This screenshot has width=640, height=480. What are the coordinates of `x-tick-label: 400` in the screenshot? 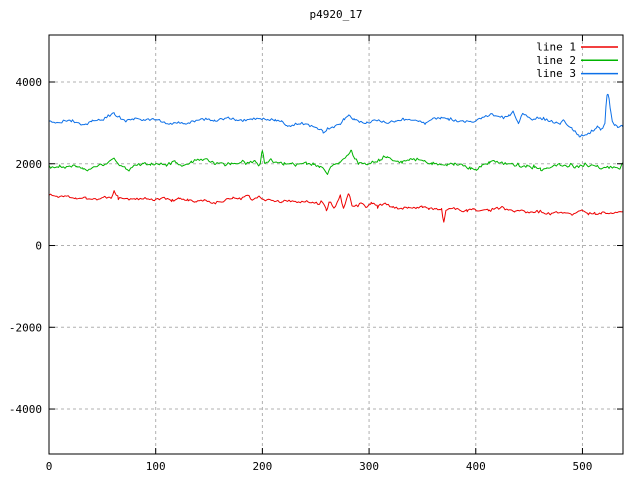 It's located at (476, 466).